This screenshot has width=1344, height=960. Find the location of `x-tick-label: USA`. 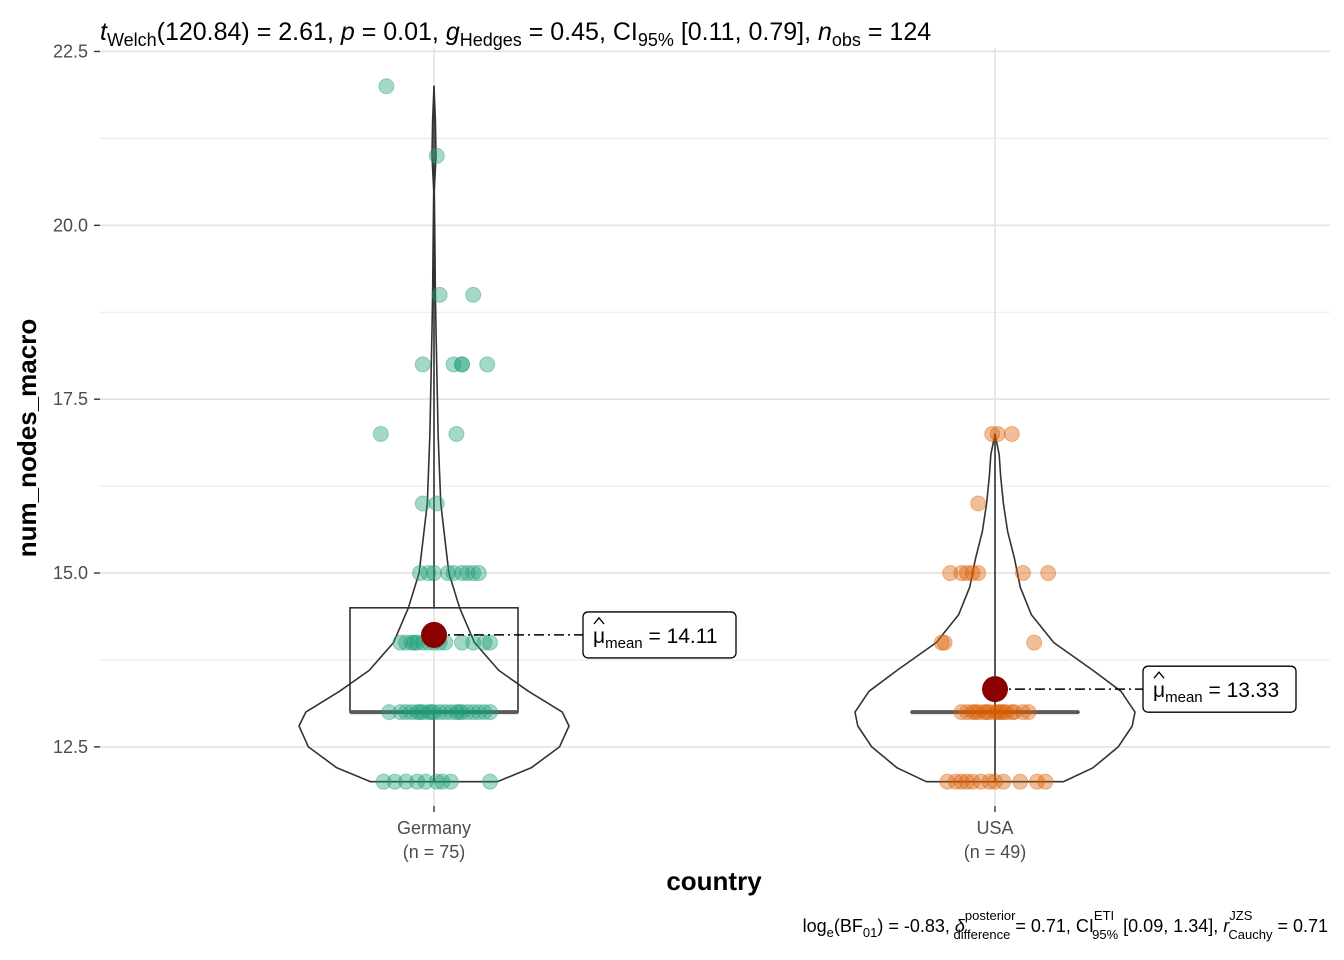

x-tick-label: USA is located at coordinates (994, 828).